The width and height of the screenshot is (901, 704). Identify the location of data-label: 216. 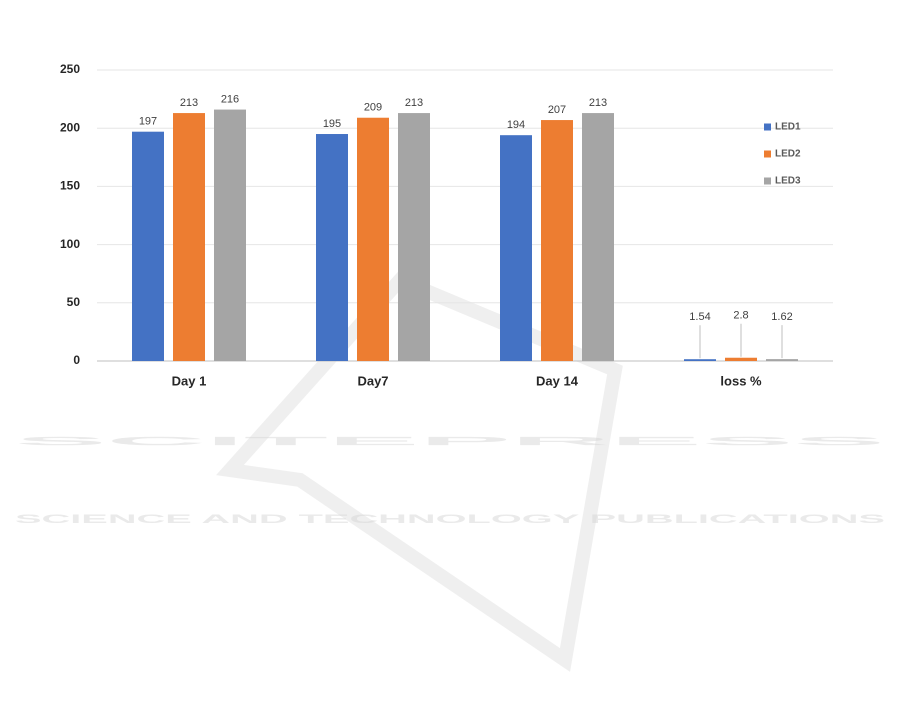
(230, 99).